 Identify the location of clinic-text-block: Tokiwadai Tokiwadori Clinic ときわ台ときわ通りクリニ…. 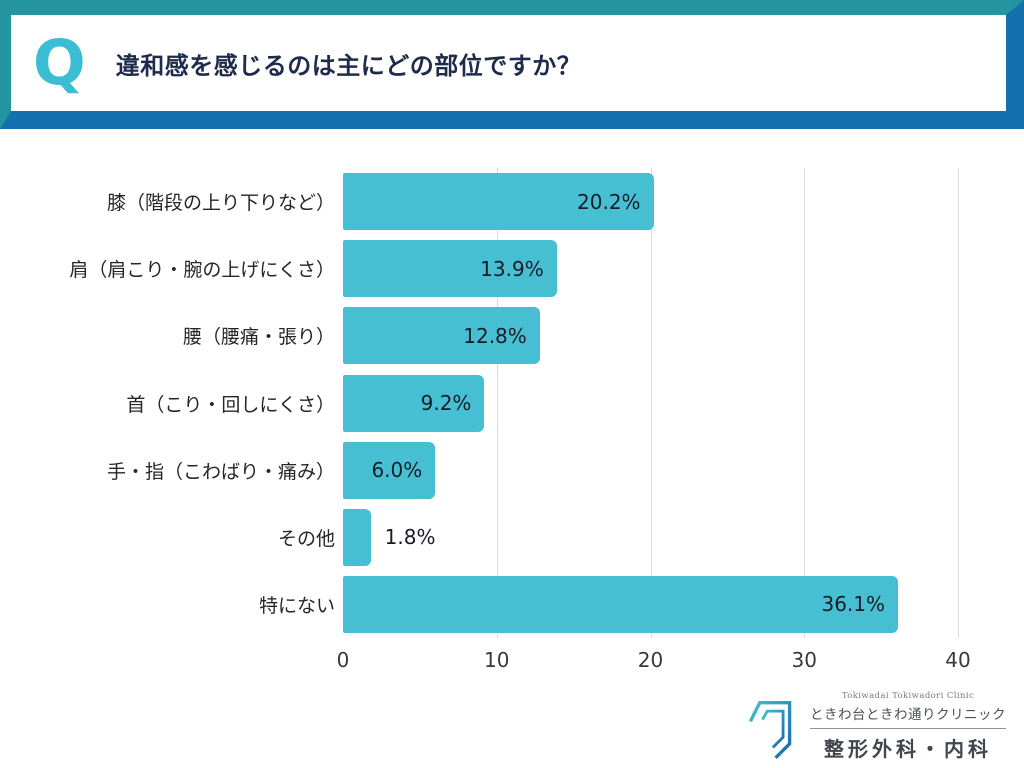
(908, 726).